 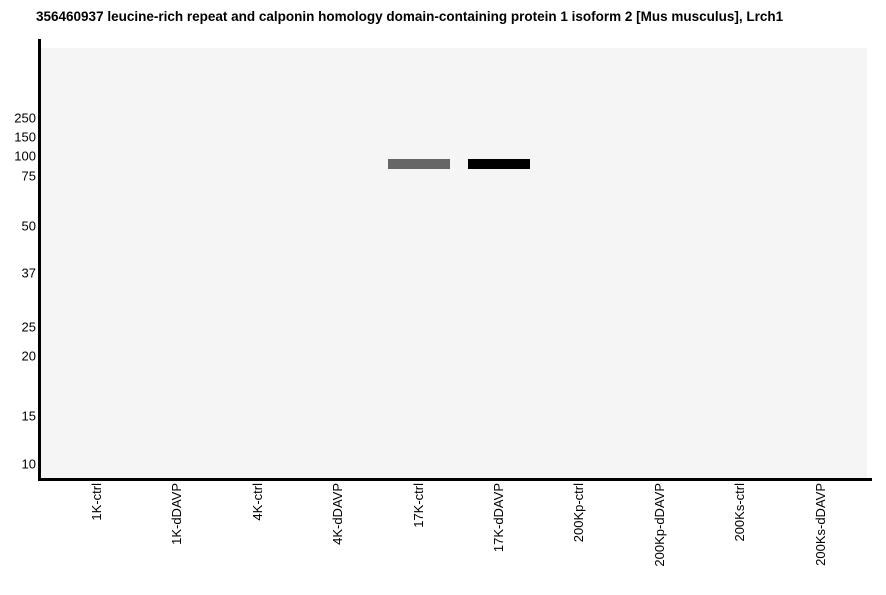 What do you see at coordinates (96, 502) in the screenshot?
I see `x-lane-label: 1K-ctrl` at bounding box center [96, 502].